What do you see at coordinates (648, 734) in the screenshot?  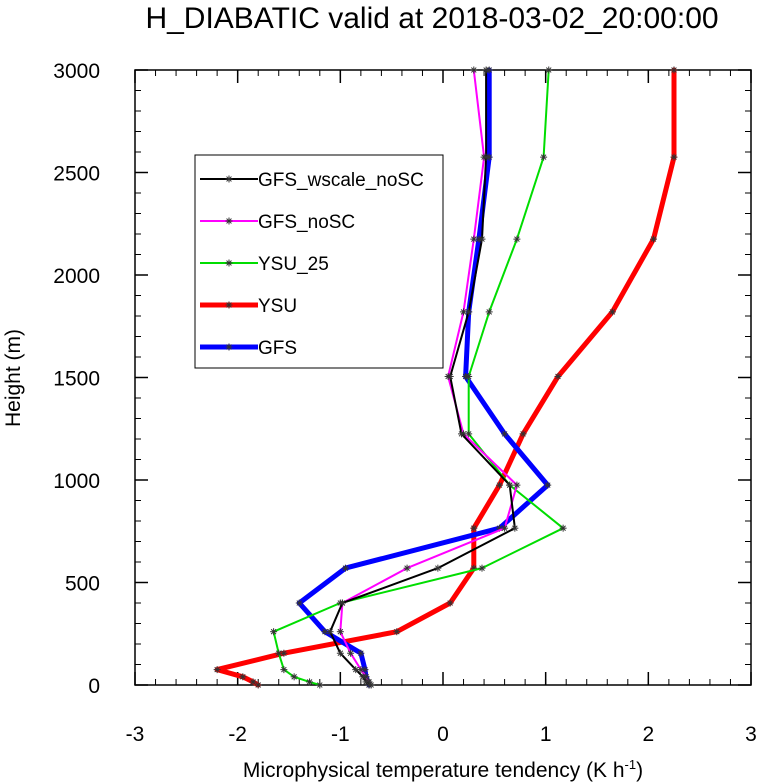 I see `x-tick-label: 2` at bounding box center [648, 734].